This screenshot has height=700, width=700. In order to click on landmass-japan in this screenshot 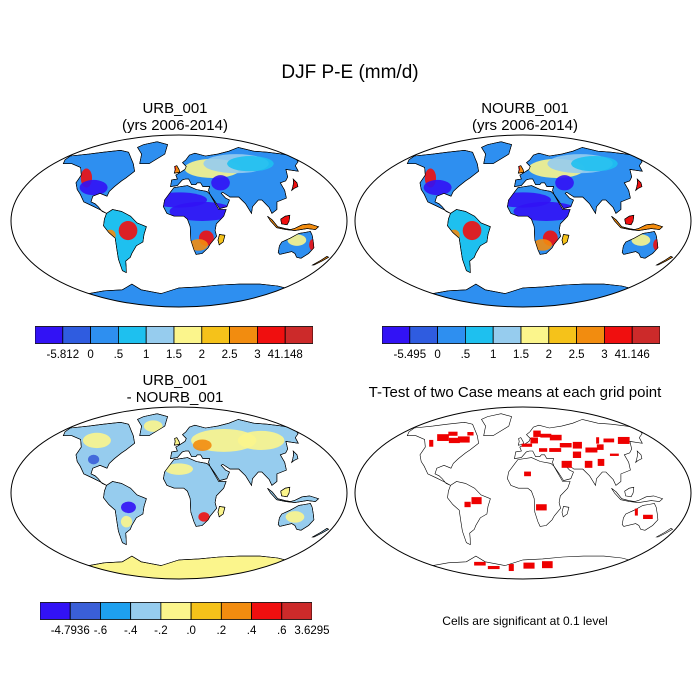, I will do `click(639, 457)`.